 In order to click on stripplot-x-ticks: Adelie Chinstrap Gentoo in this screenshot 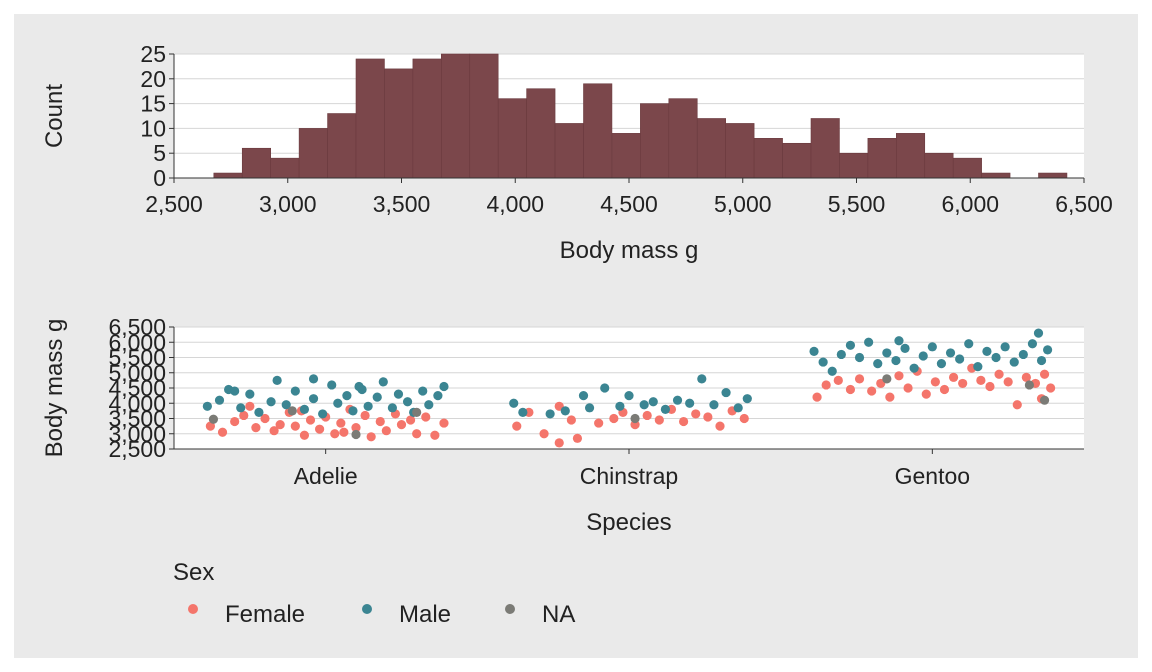, I will do `click(632, 469)`.